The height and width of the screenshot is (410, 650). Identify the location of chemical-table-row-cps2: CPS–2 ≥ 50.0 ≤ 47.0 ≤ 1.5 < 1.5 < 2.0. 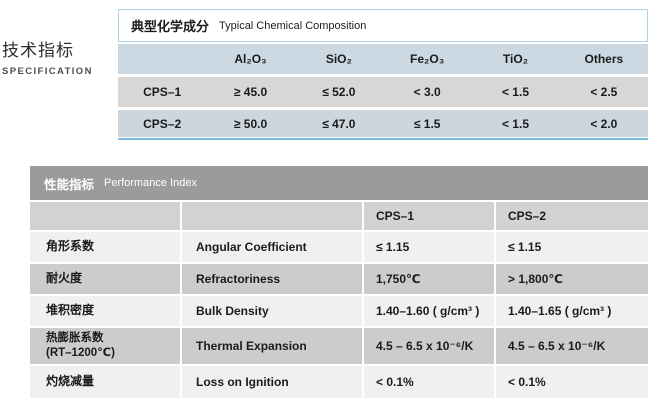
(383, 123).